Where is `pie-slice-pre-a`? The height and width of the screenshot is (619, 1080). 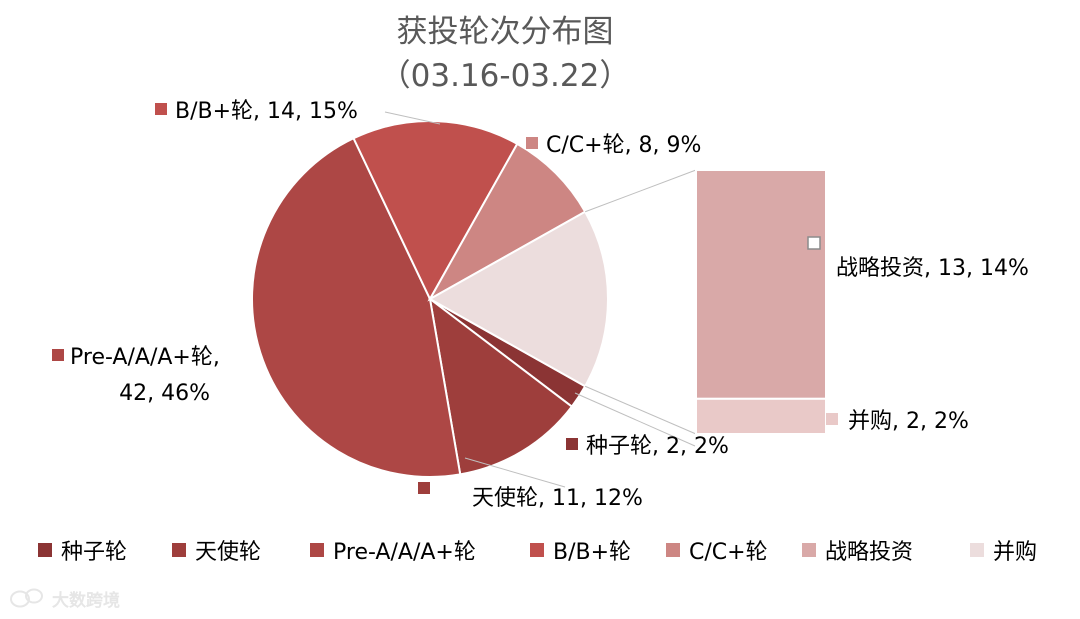 pie-slice-pre-a is located at coordinates (356, 307).